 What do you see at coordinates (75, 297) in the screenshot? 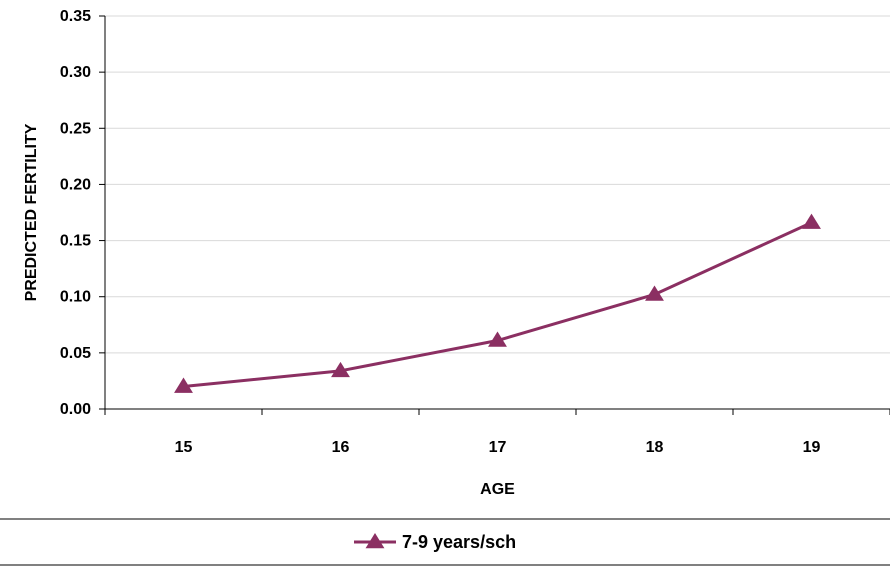
I see `y-tick-label-0.10: 0.10` at bounding box center [75, 297].